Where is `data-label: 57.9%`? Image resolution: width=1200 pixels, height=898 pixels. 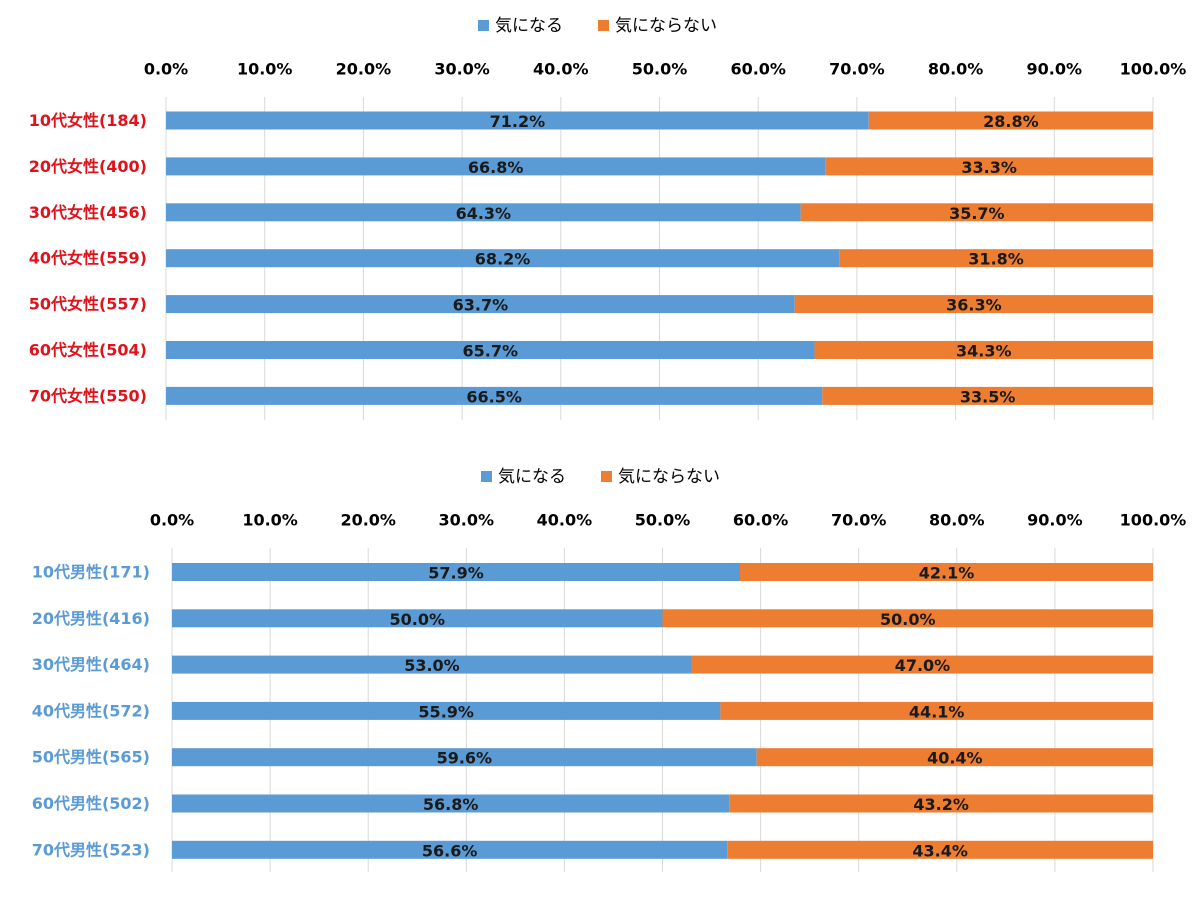
data-label: 57.9% is located at coordinates (456, 573).